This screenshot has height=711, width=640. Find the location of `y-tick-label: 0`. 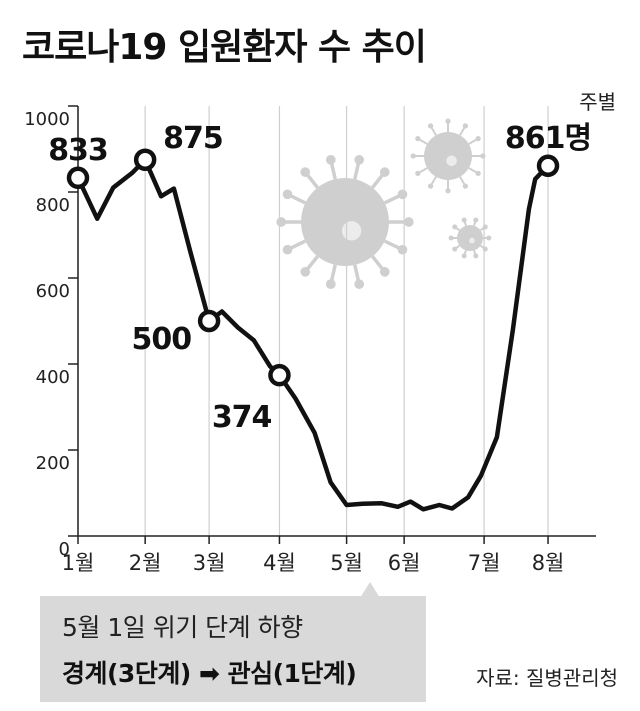

y-tick-label: 0 is located at coordinates (64, 549).